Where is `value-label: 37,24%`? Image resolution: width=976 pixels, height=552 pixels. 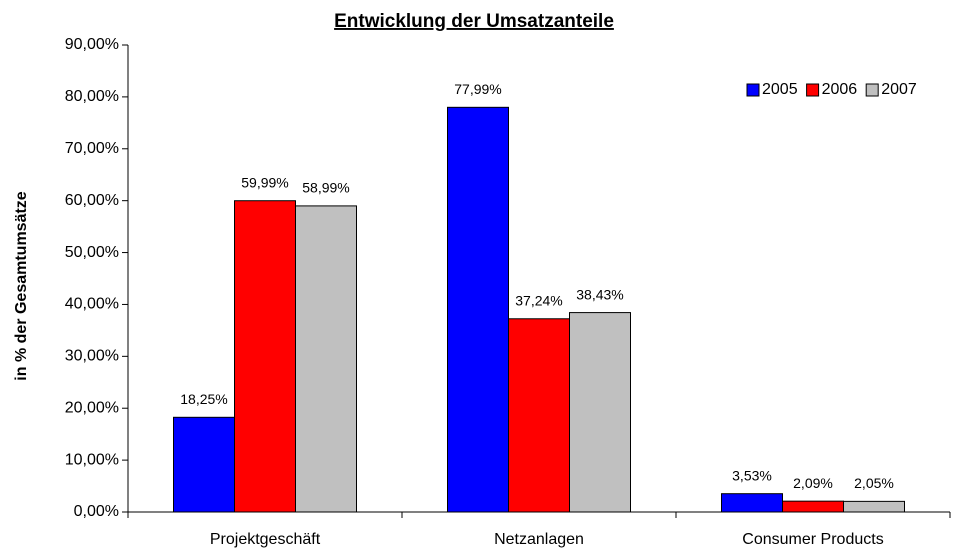
value-label: 37,24% is located at coordinates (538, 300).